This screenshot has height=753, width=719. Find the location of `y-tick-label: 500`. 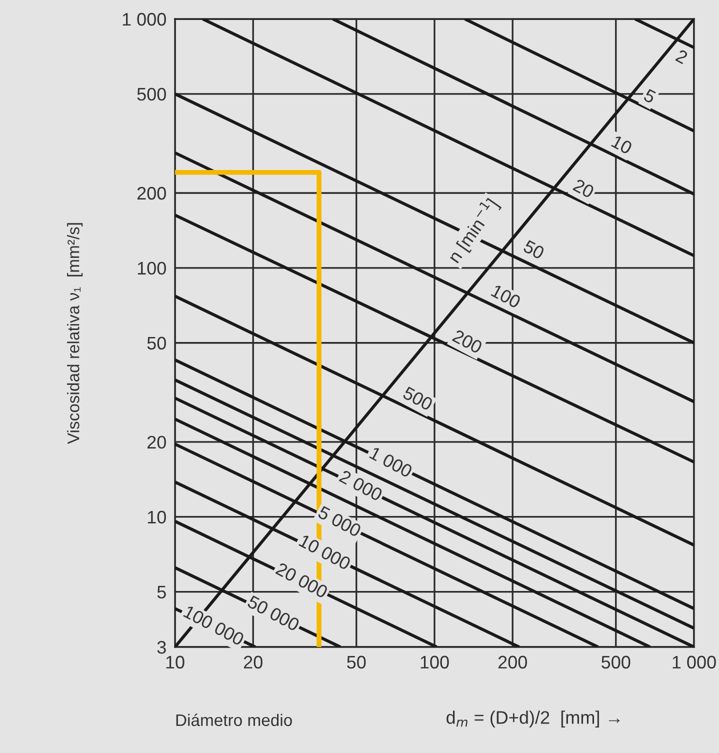

y-tick-label: 500 is located at coordinates (151, 94).